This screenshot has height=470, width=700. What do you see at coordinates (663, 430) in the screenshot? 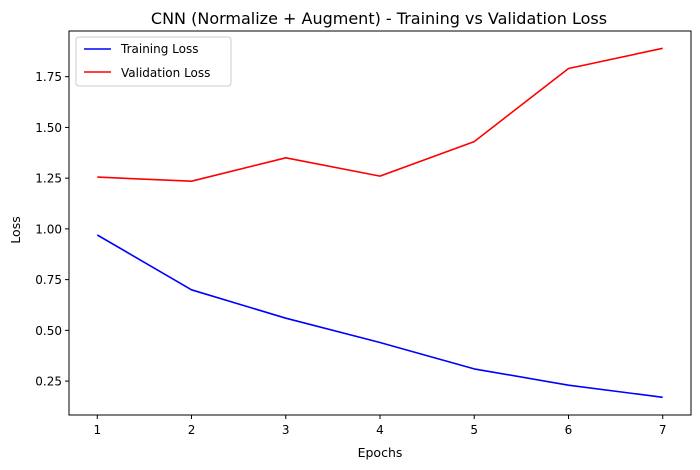
I see `x-tick-label: 7` at bounding box center [663, 430].